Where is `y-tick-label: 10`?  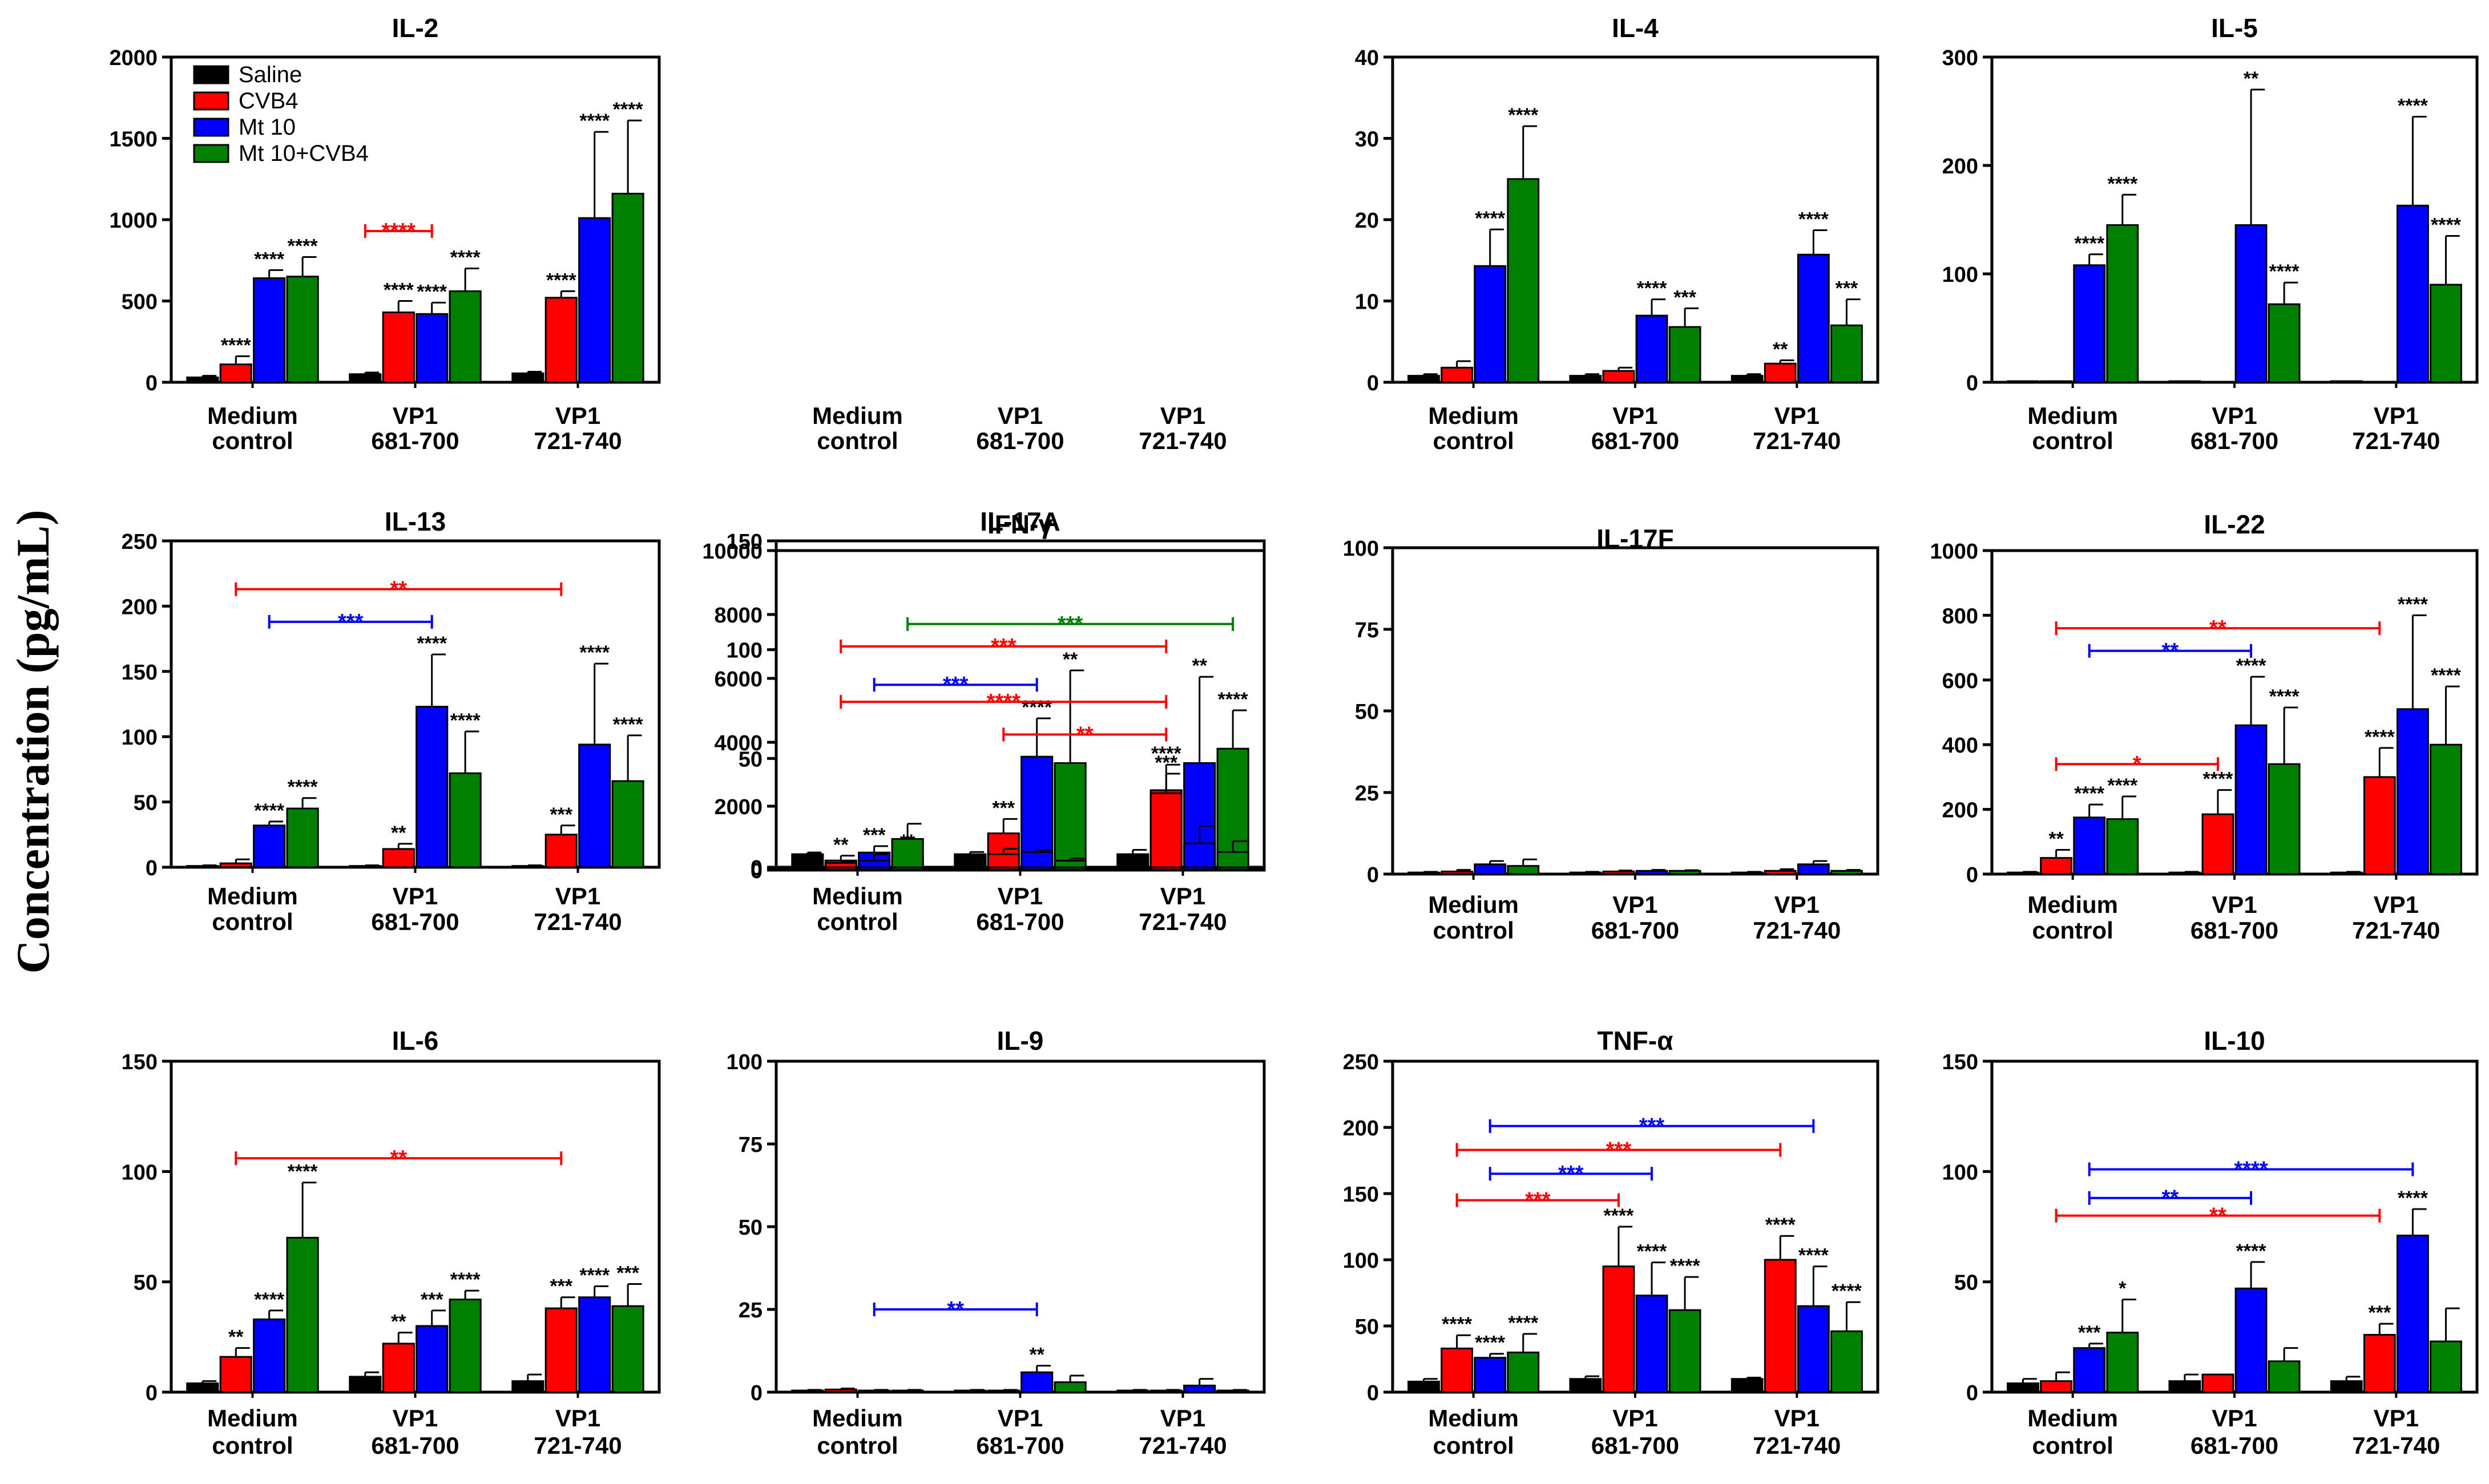
y-tick-label: 10 is located at coordinates (1367, 302).